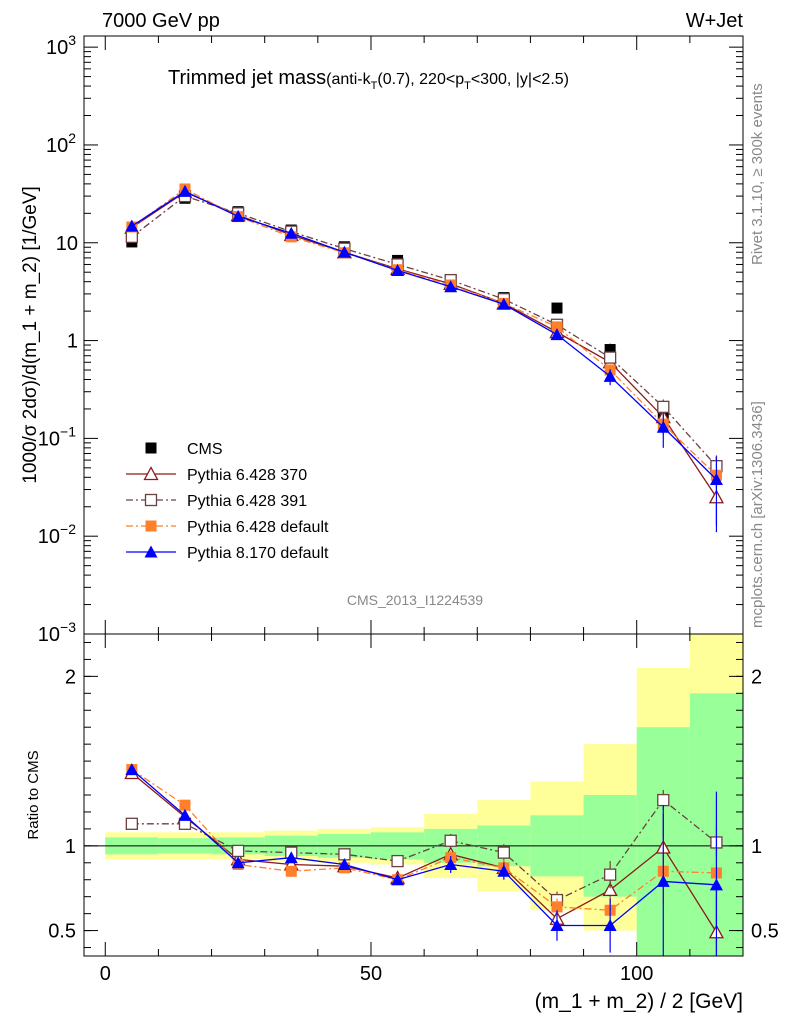 Image resolution: width=786 pixels, height=1024 pixels. I want to click on process-label: W+Jet, so click(715, 21).